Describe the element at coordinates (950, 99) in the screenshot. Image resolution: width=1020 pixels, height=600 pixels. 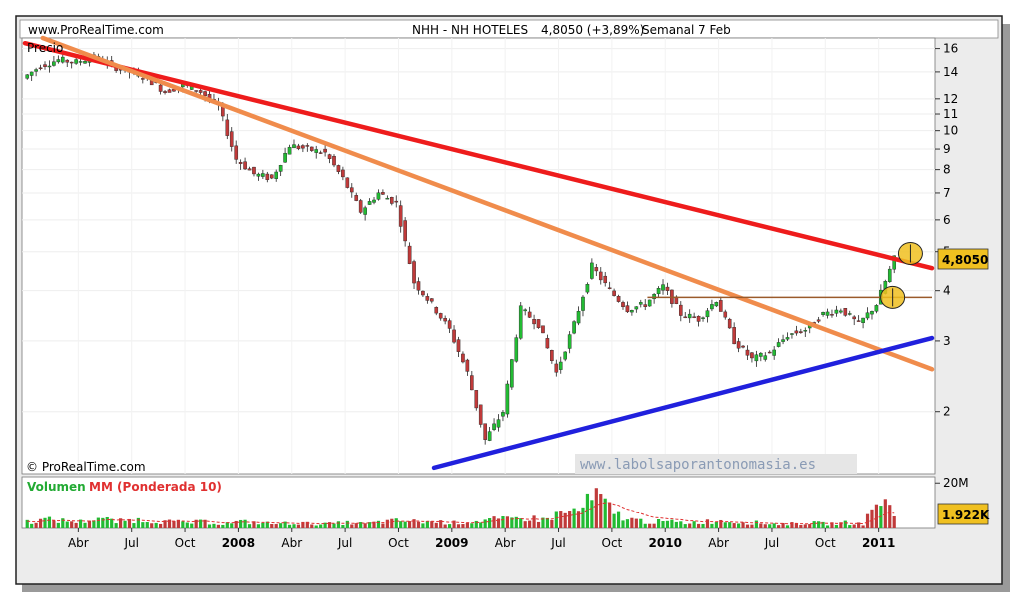
I see `price-tick-label: 12` at that location.